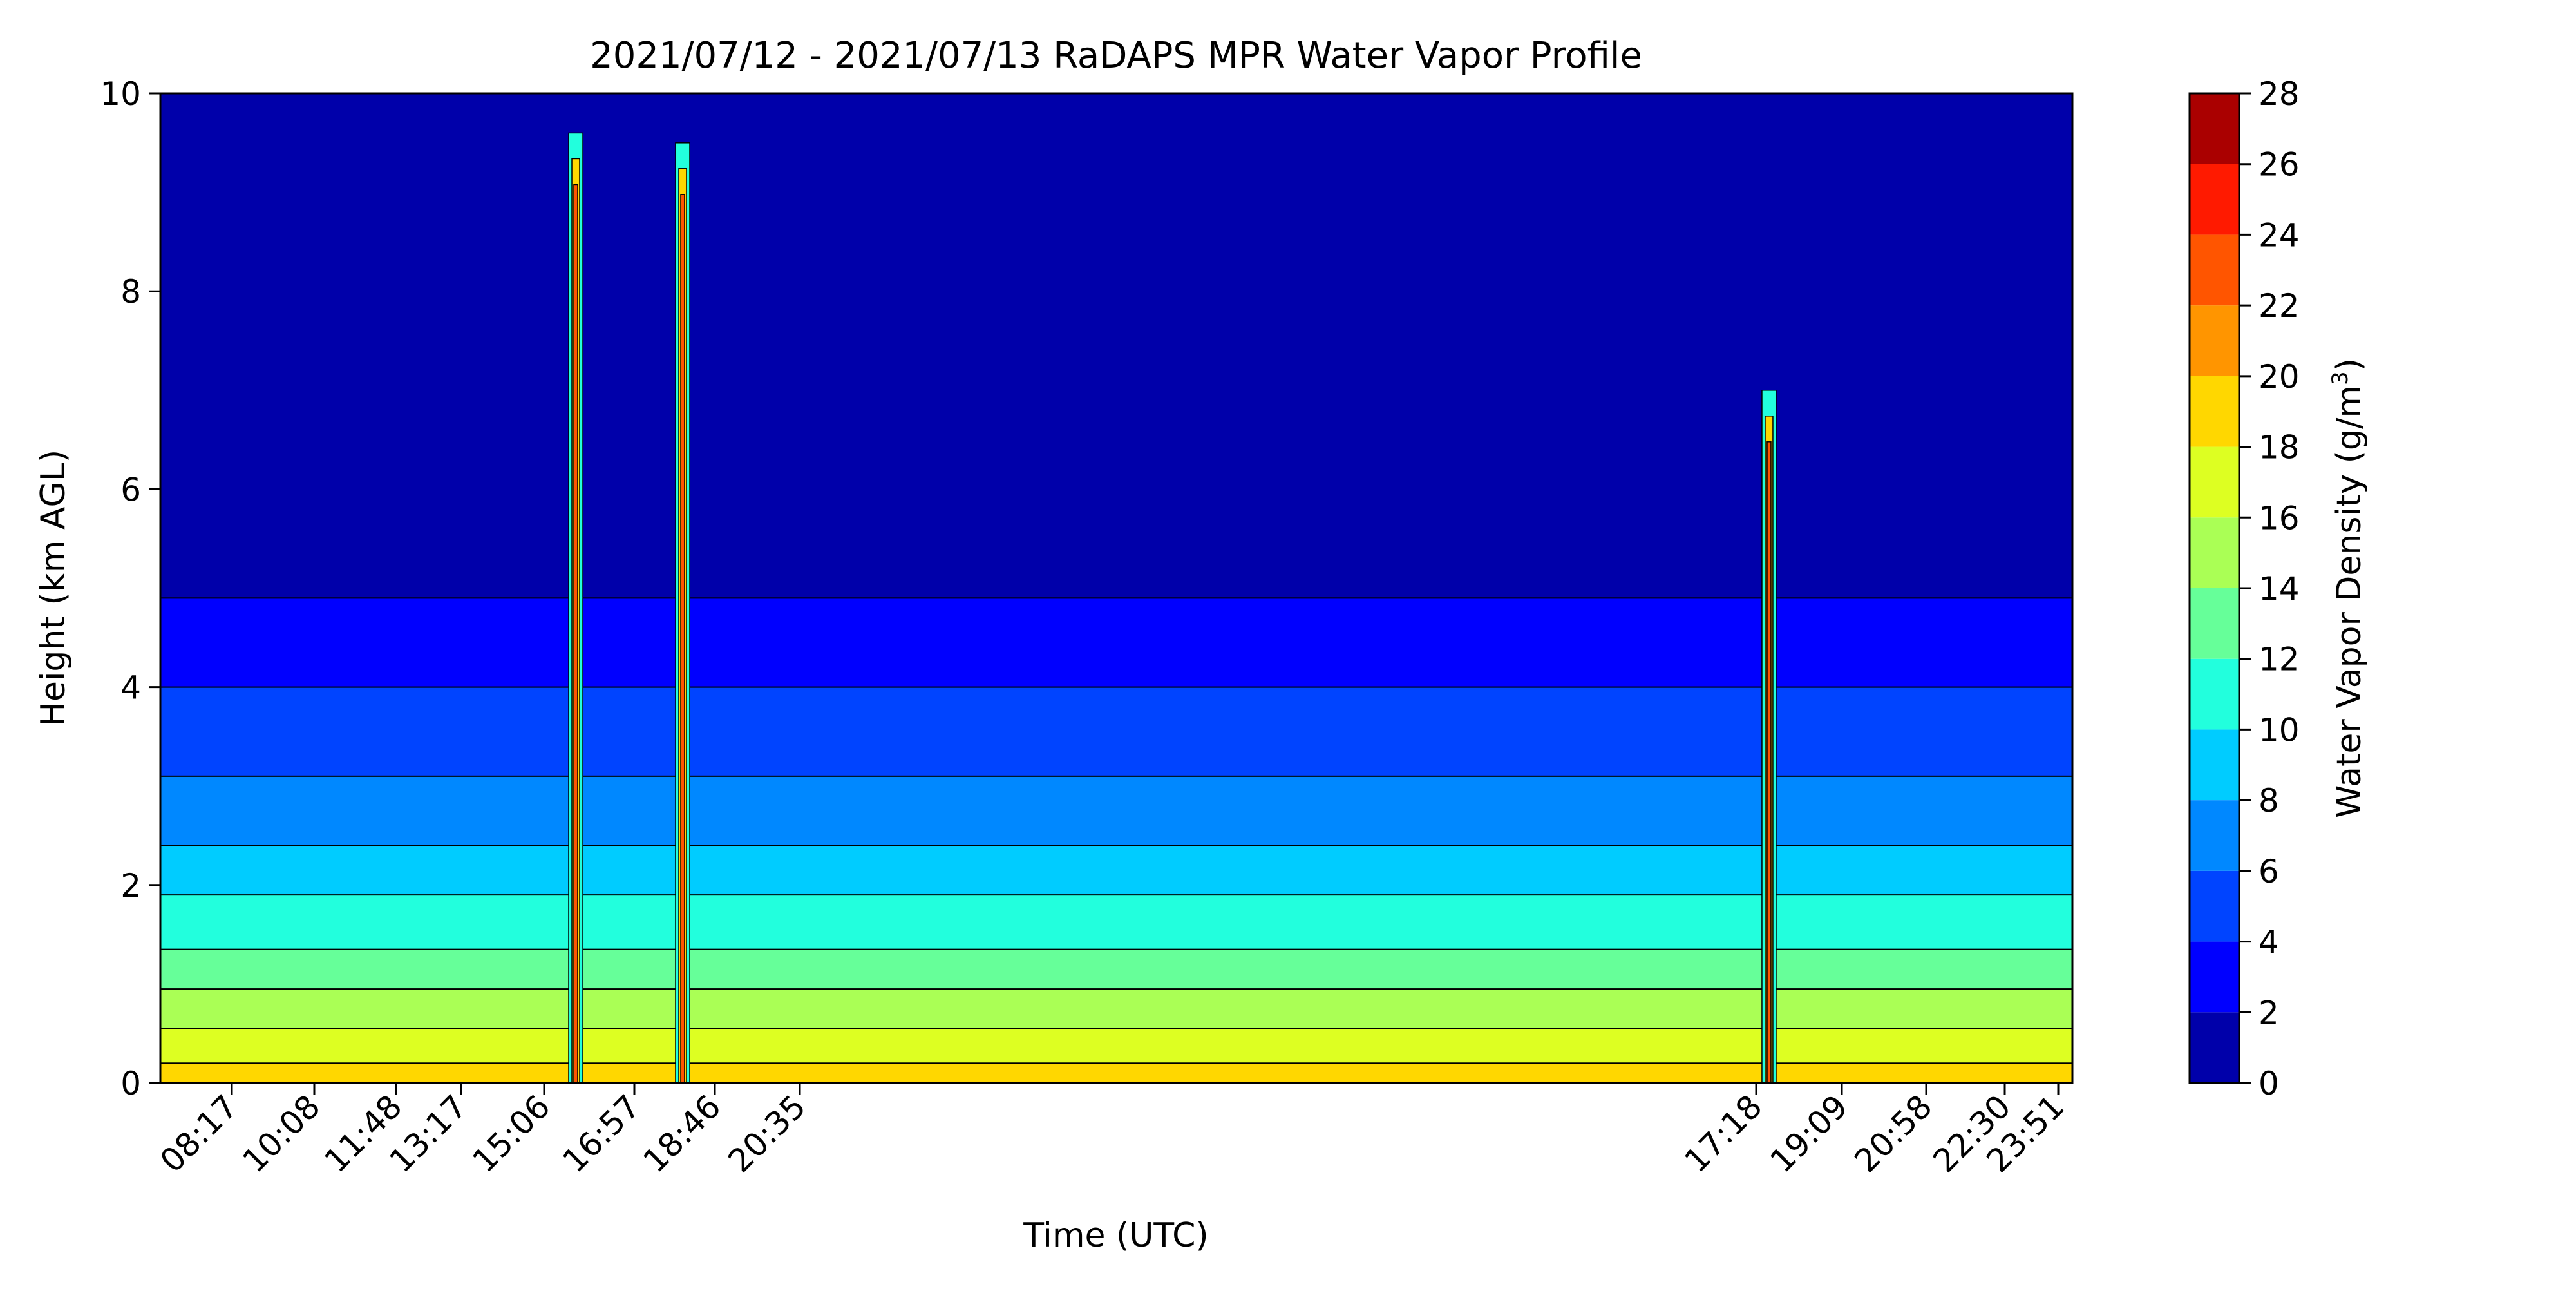 The height and width of the screenshot is (1291, 2576). Describe the element at coordinates (2279, 518) in the screenshot. I see `colorbar-tick-label-16: 16` at that location.